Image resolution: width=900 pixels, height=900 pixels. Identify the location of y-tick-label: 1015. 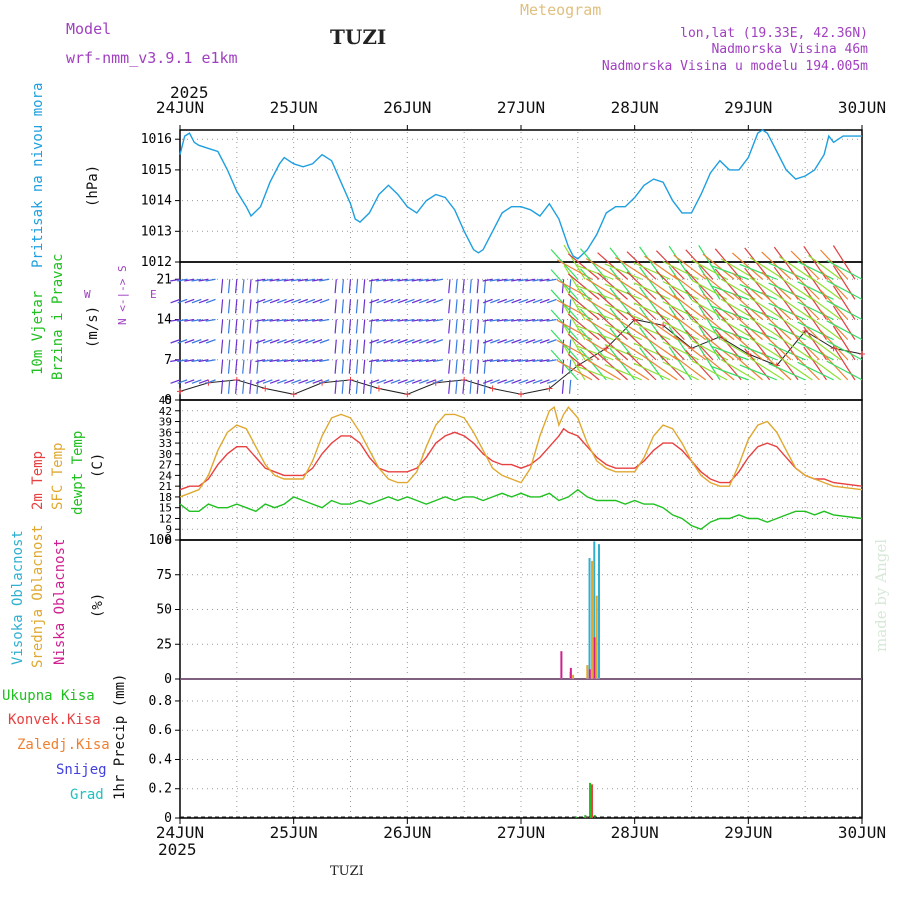
(156, 170).